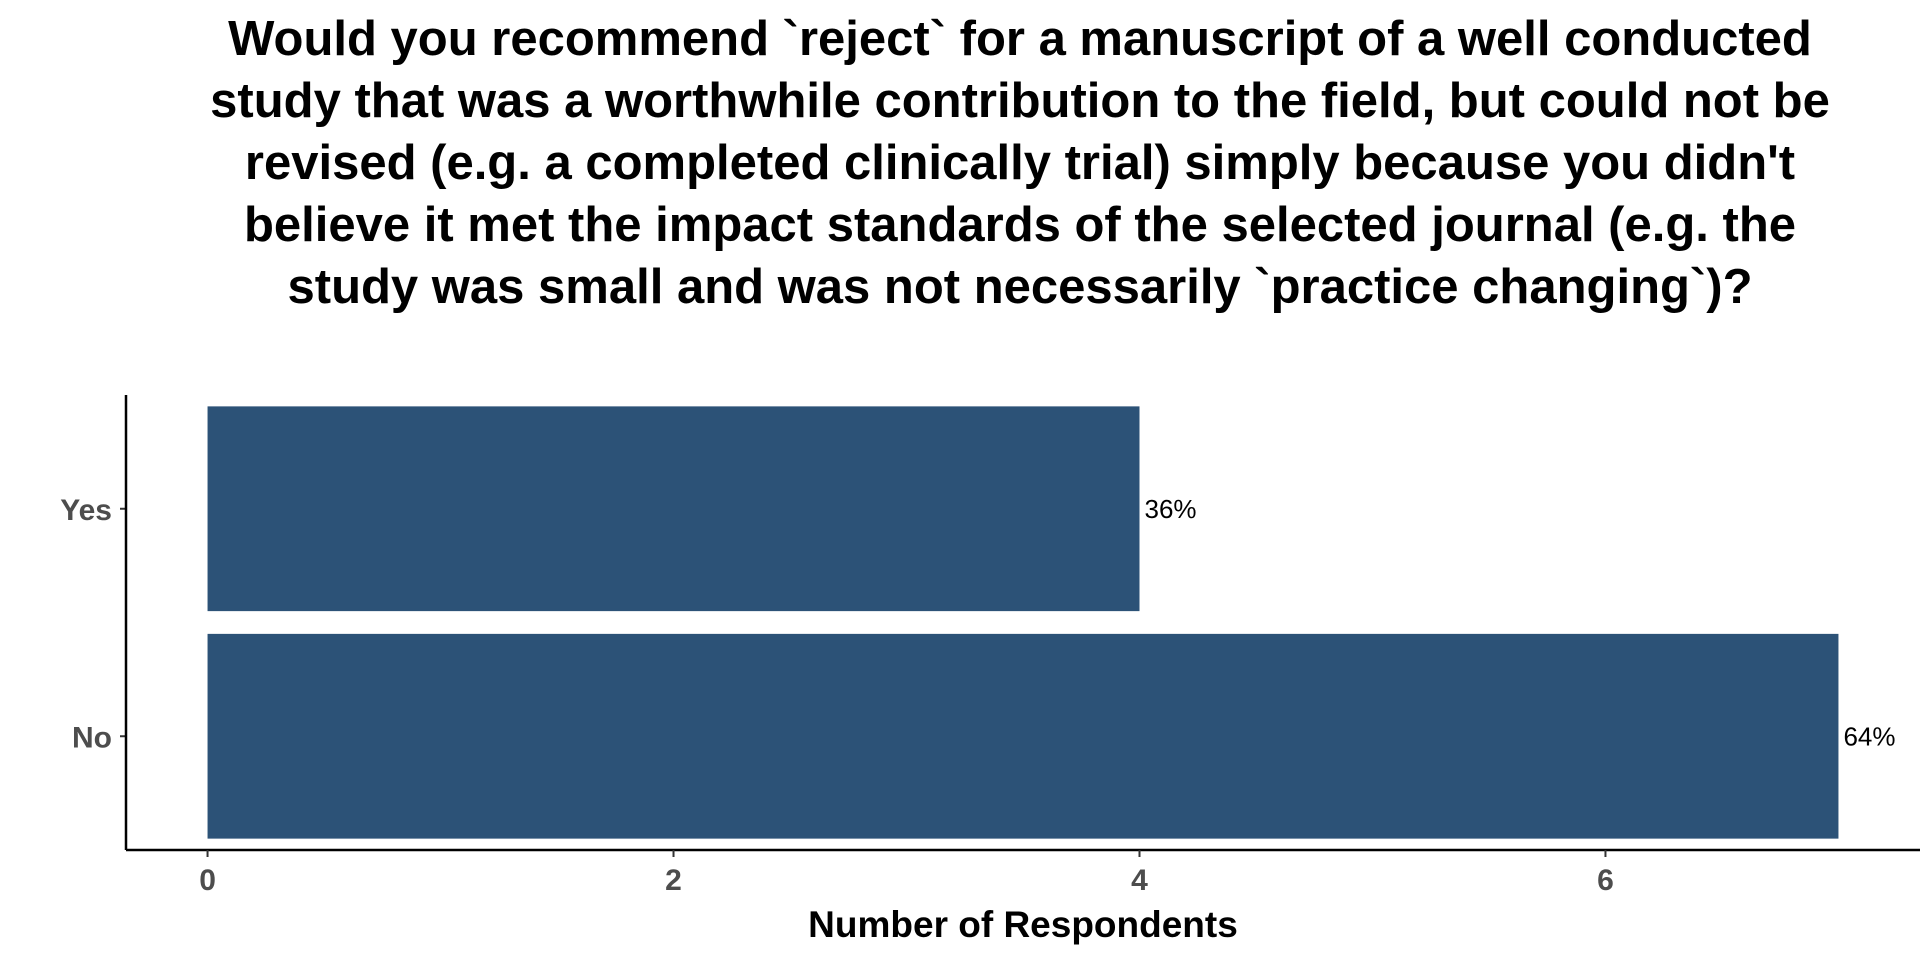  Describe the element at coordinates (1139, 880) in the screenshot. I see `x-tick-label-4: 4` at that location.